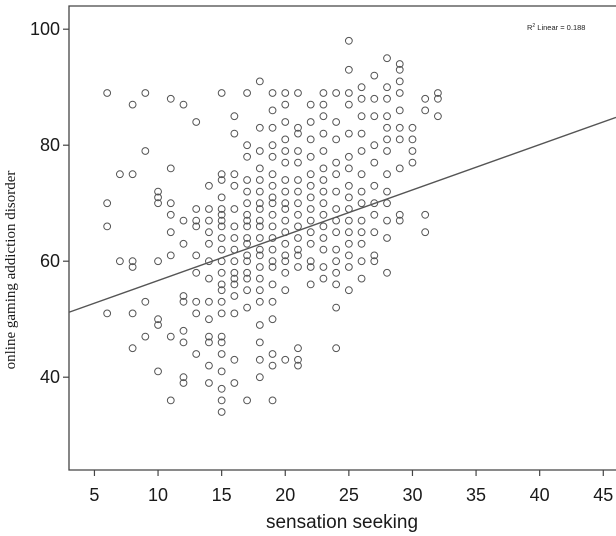 This screenshot has width=616, height=536. What do you see at coordinates (50, 145) in the screenshot?
I see `y-tick-label: 80` at bounding box center [50, 145].